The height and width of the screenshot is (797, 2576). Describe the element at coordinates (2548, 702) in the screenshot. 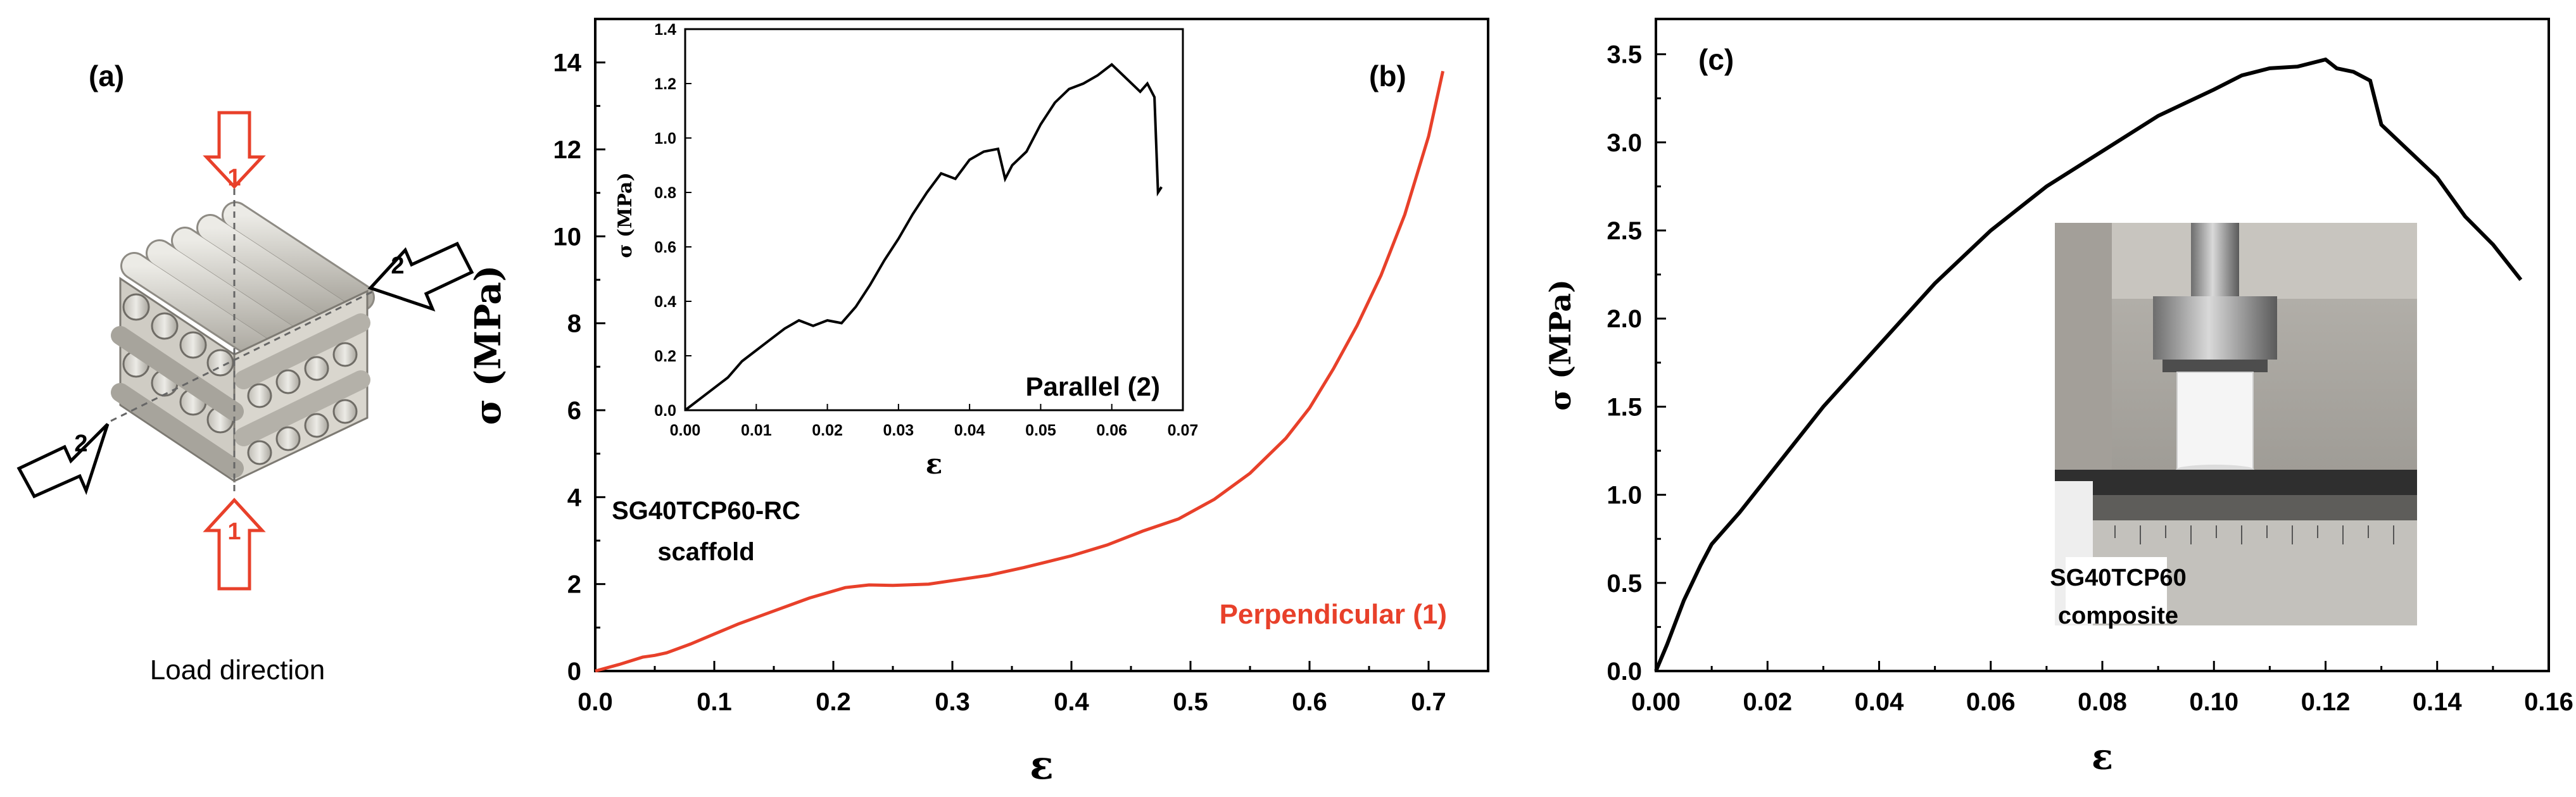

I see `x-tick-label: 0.16` at that location.